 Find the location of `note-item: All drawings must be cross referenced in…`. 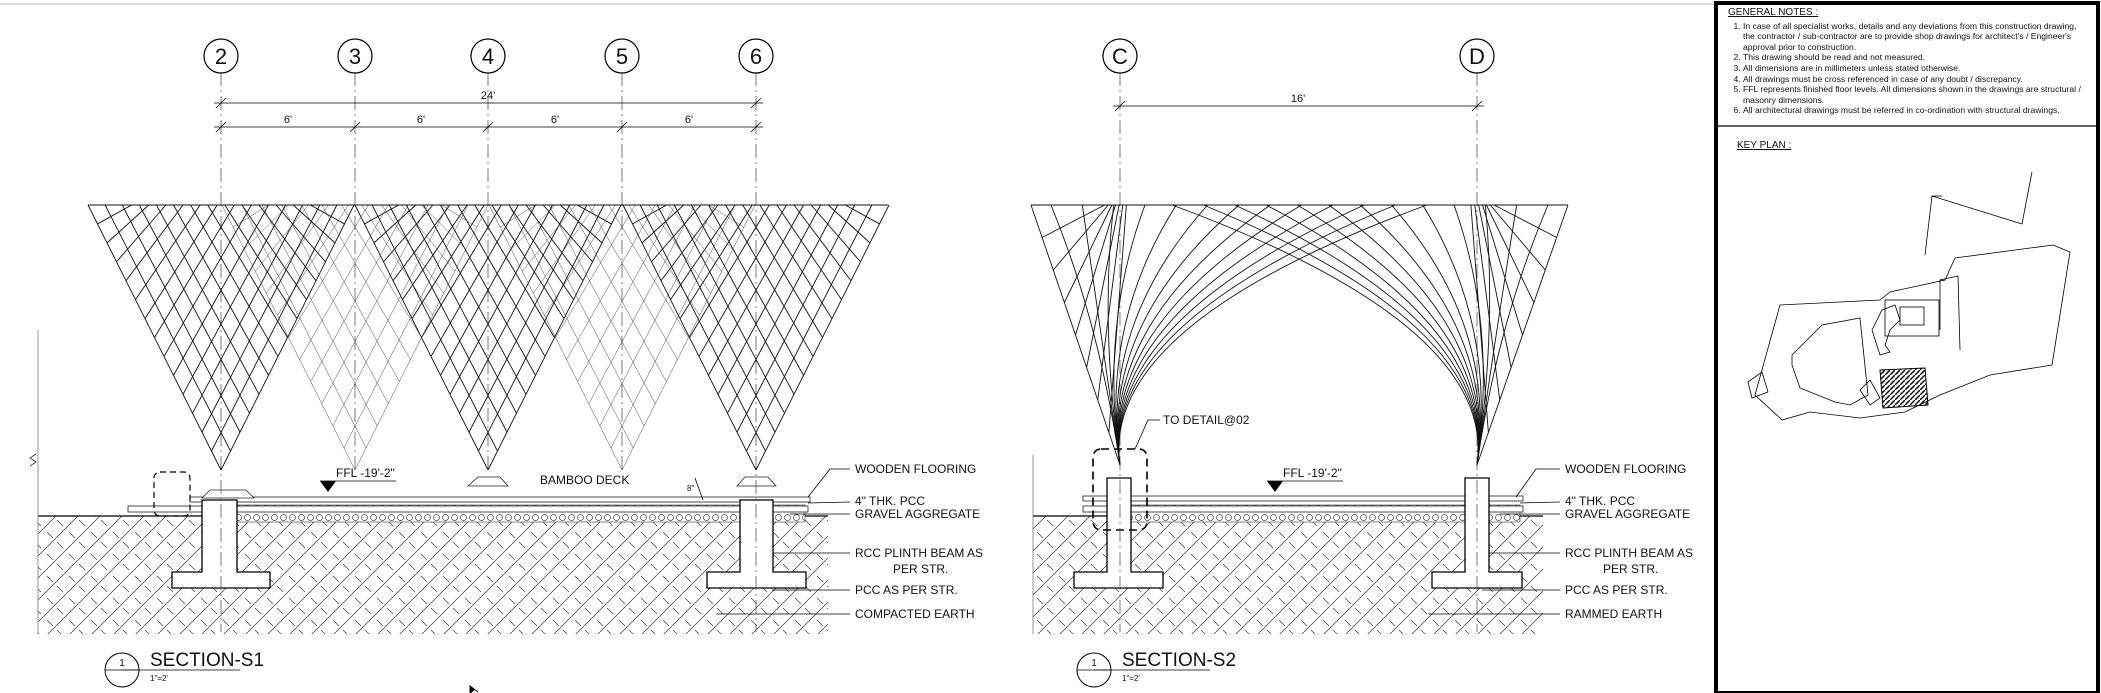

note-item: All drawings must be cross referenced in… is located at coordinates (1916, 79).